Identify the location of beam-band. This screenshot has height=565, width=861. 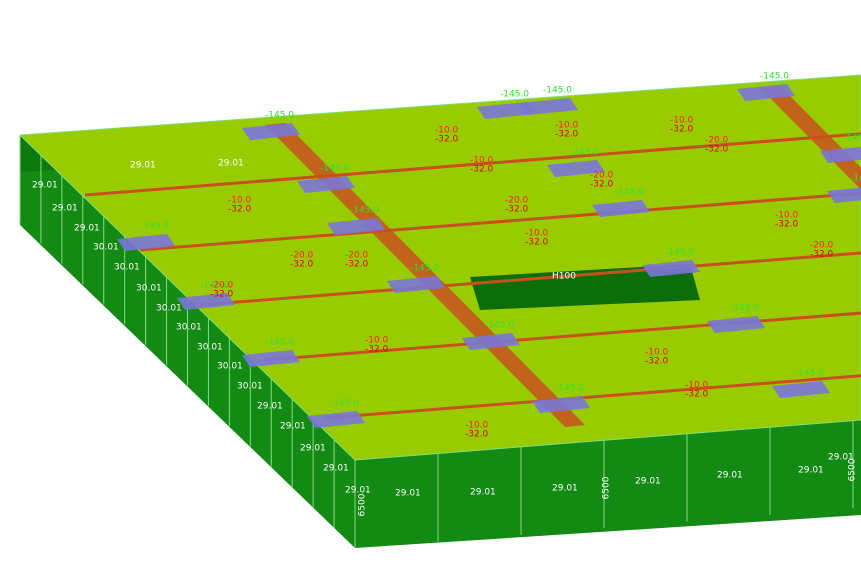
(810, 238).